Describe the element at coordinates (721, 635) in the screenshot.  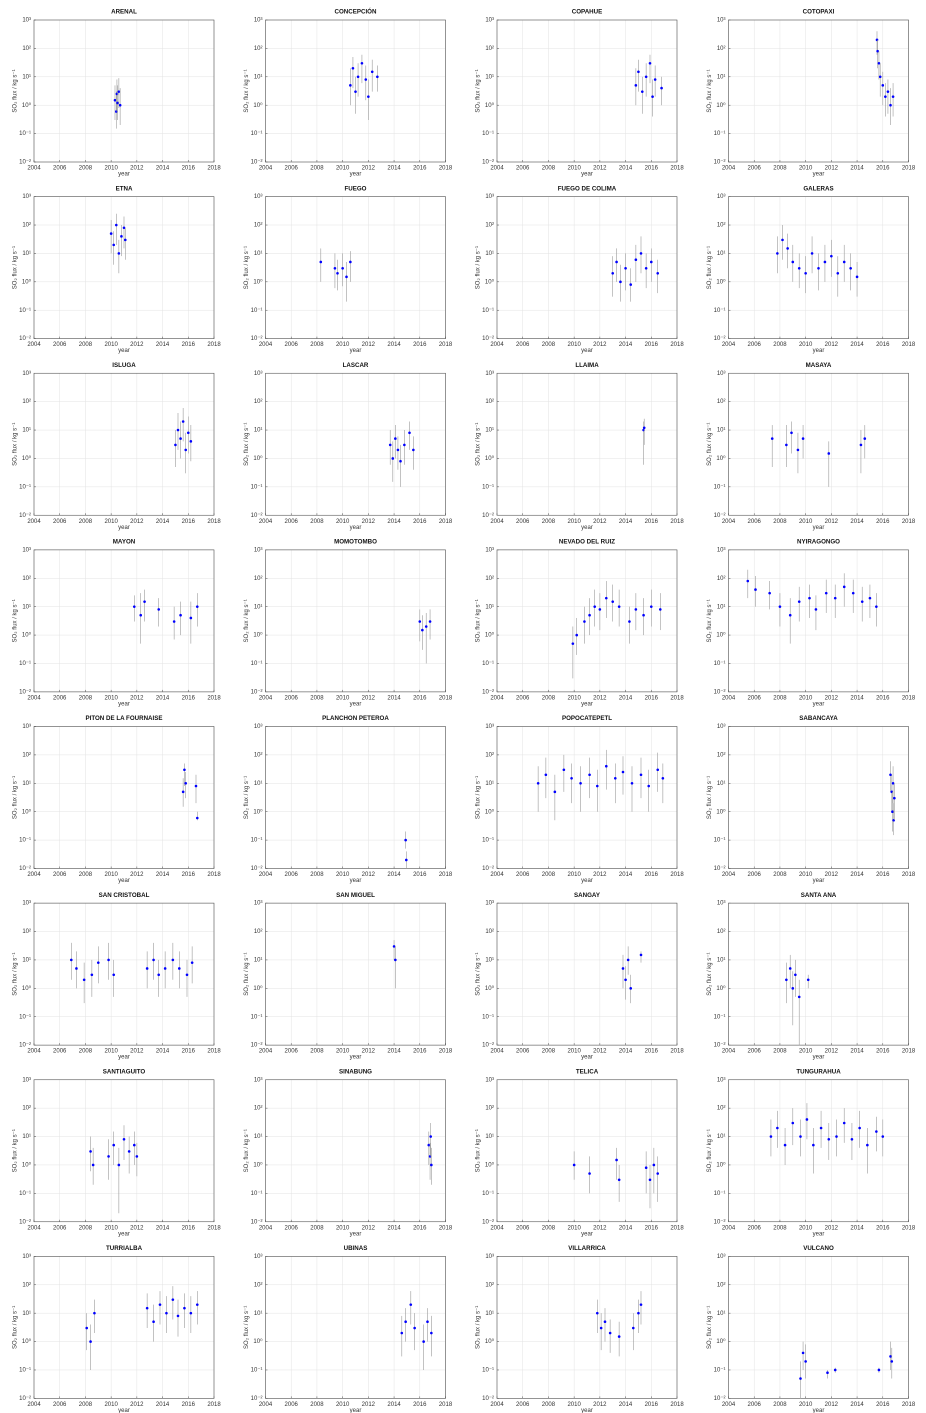
I see `y-tick-label: 10⁰` at that location.